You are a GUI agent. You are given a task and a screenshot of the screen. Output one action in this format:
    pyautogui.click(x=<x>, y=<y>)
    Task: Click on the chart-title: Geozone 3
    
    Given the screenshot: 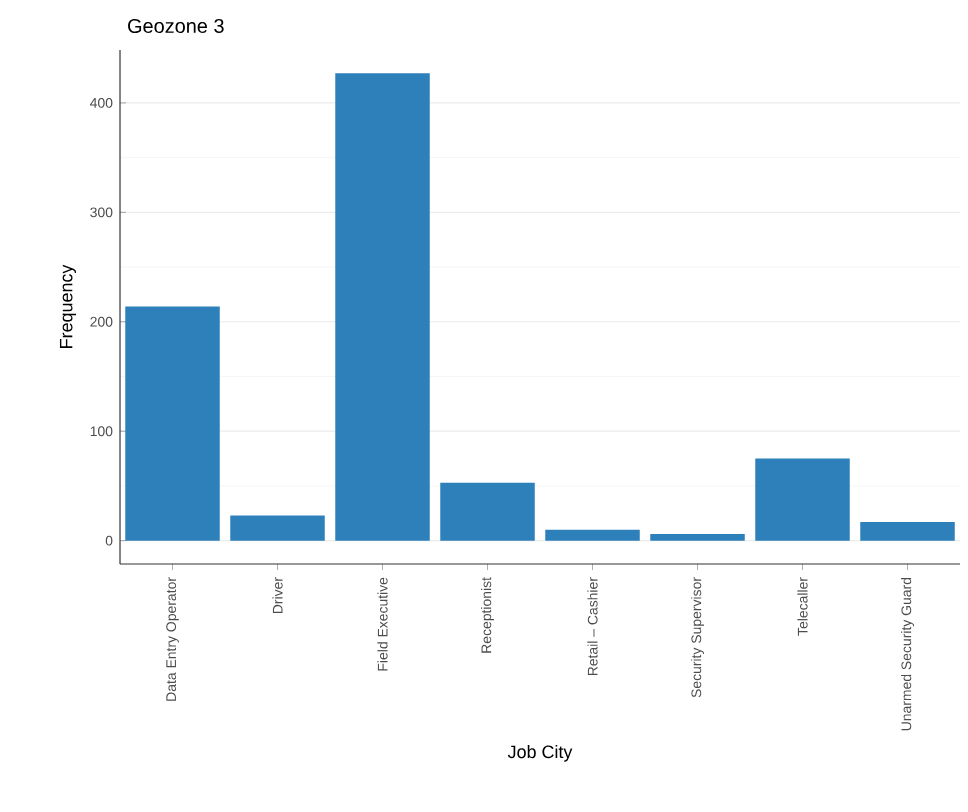 What is the action you would take?
    pyautogui.click(x=176, y=25)
    